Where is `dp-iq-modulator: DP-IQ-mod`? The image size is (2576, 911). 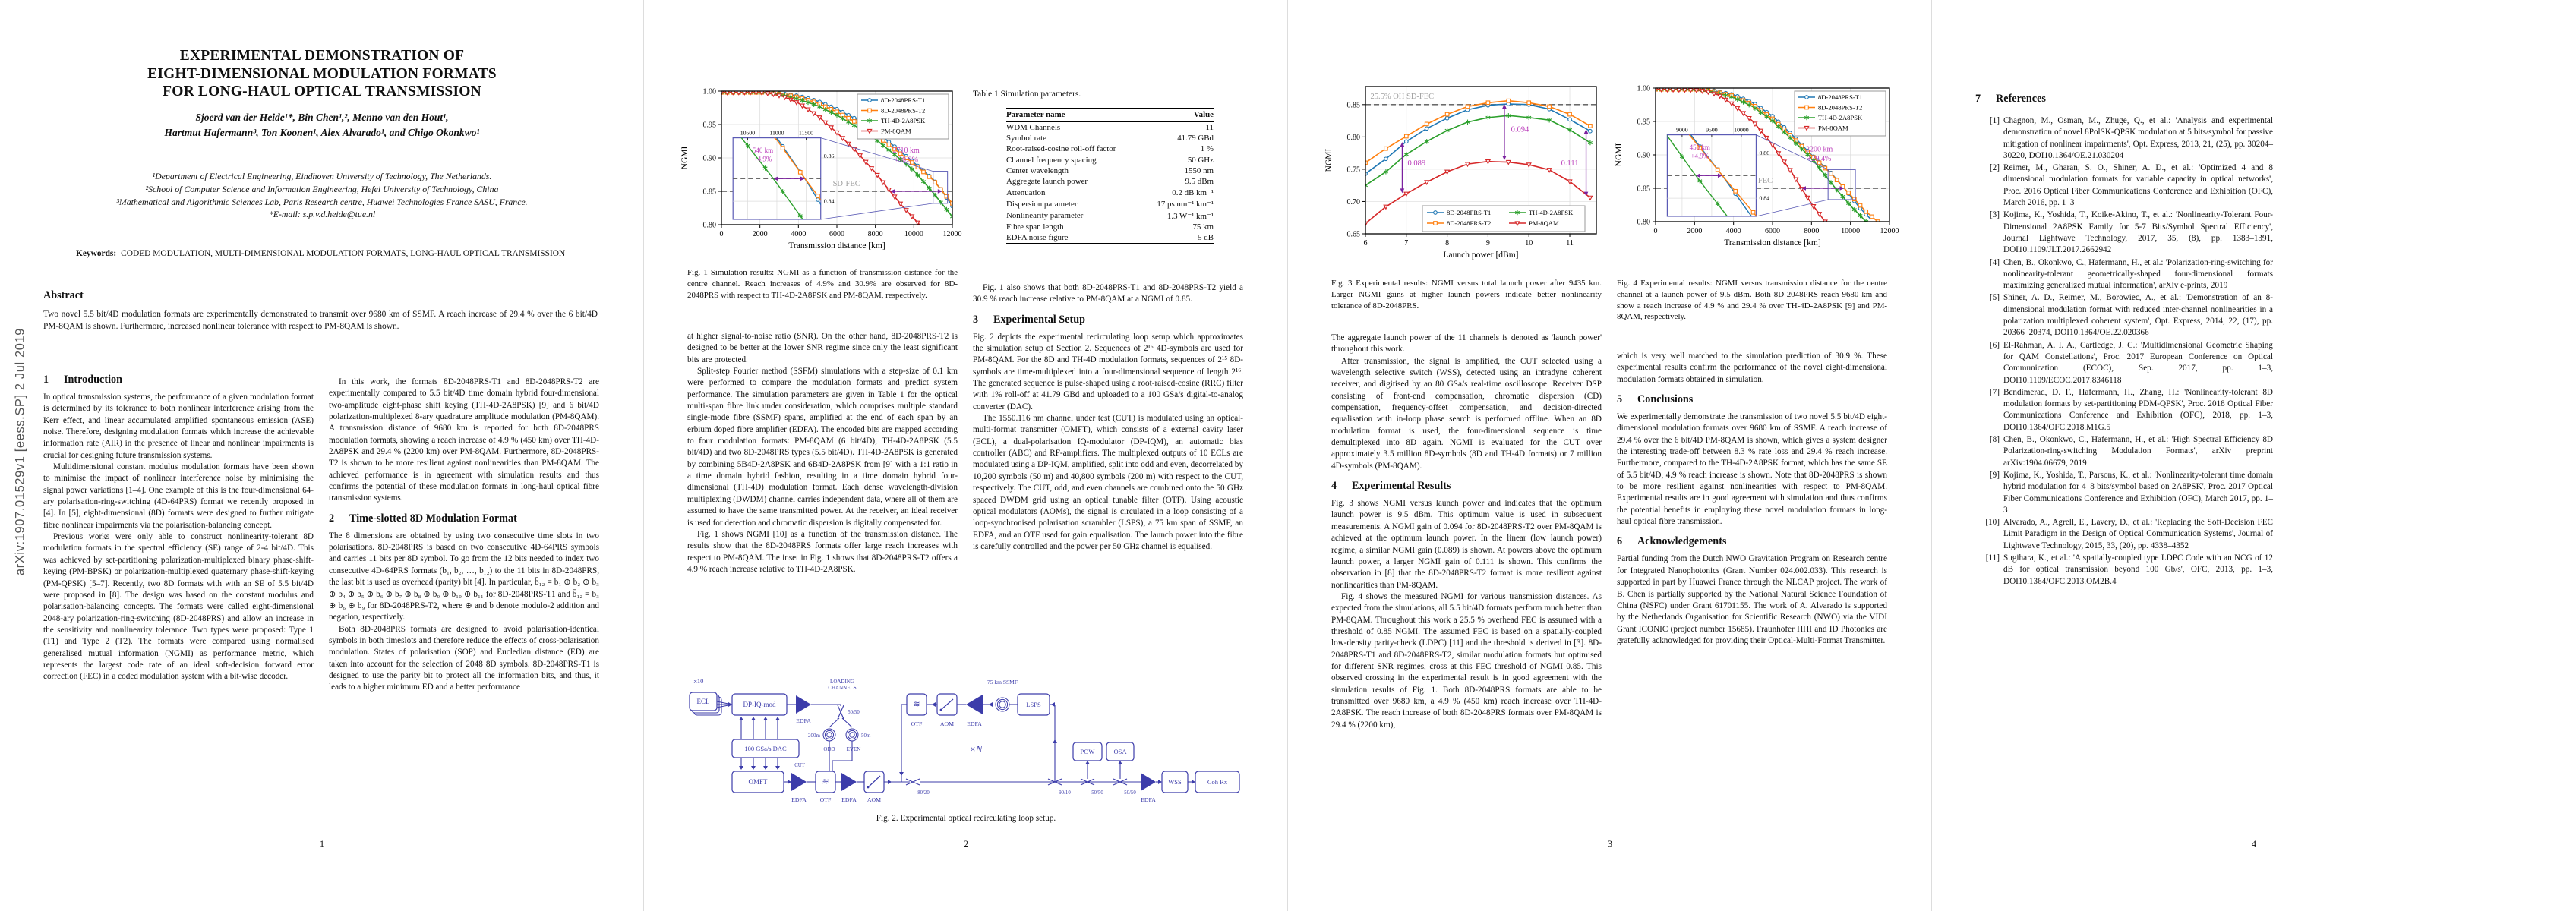
dp-iq-modulator: DP-IQ-mod is located at coordinates (759, 705).